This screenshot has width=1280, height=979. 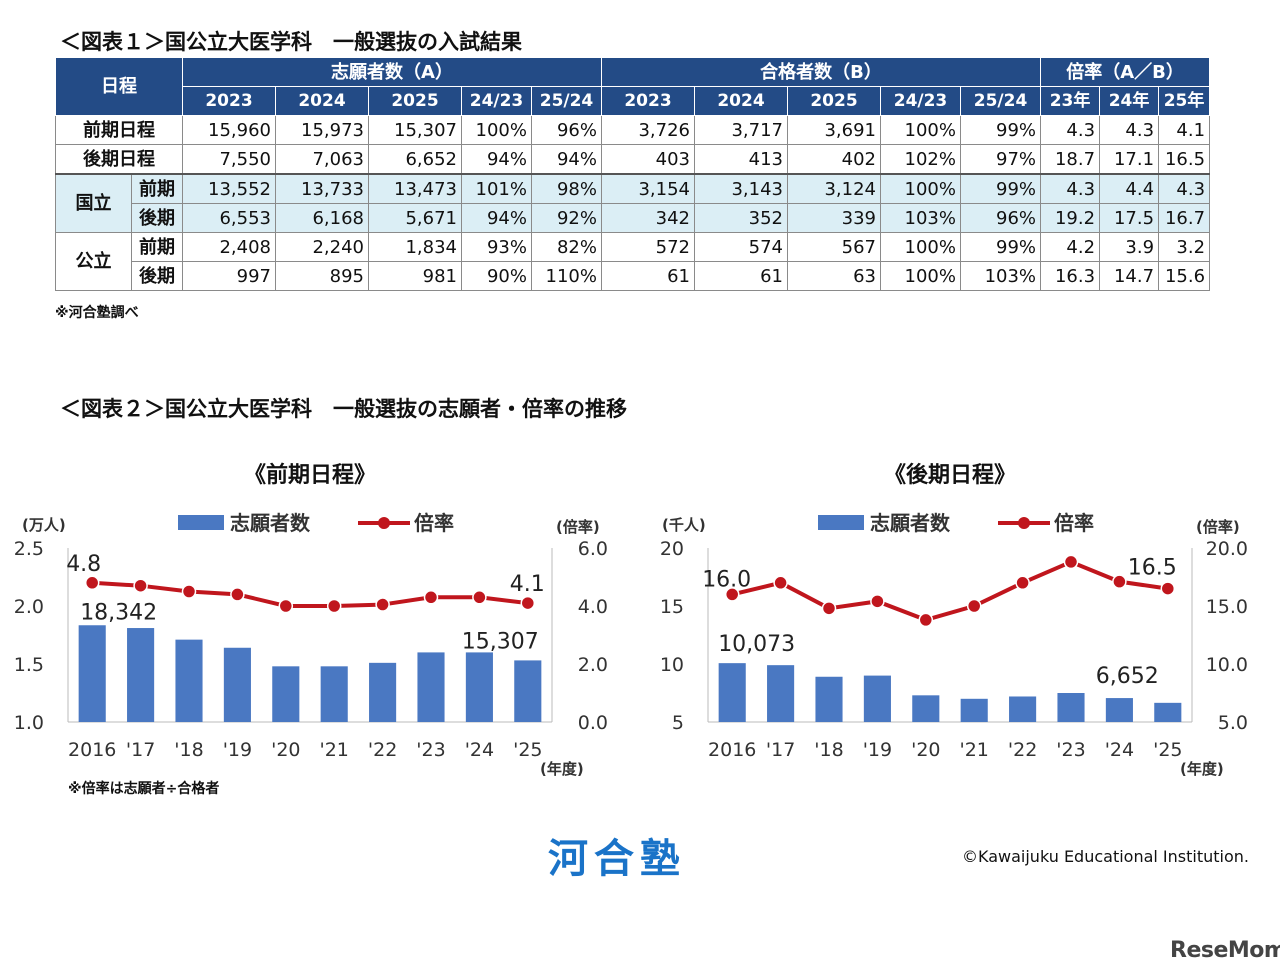 What do you see at coordinates (828, 750) in the screenshot?
I see `x-tick-label: '18` at bounding box center [828, 750].